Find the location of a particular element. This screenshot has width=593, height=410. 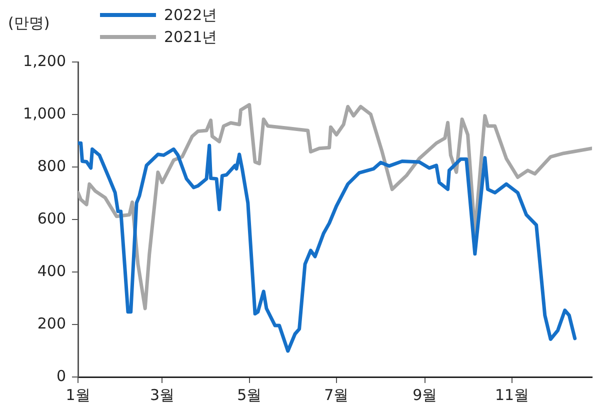

y-axis-title: (만명) is located at coordinates (29, 23).